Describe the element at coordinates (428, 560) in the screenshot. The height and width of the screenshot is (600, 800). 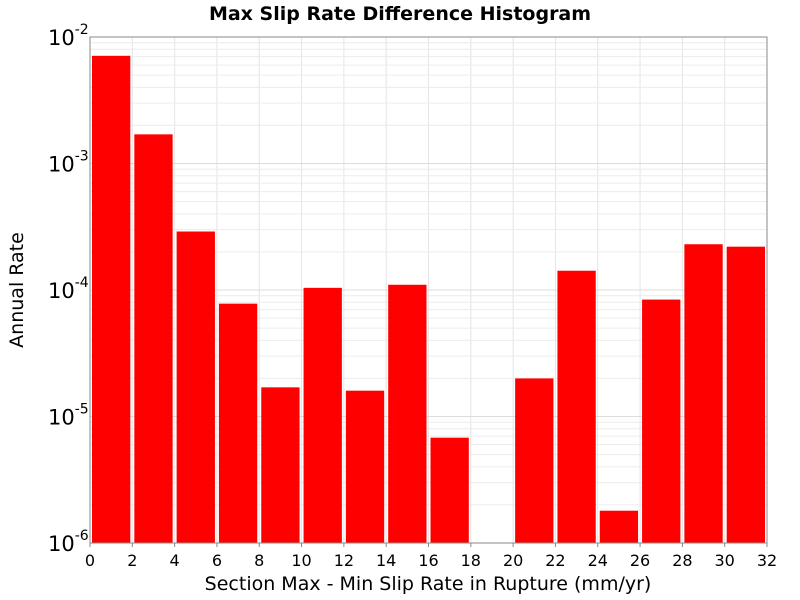
I see `x-tick-label: 16` at that location.